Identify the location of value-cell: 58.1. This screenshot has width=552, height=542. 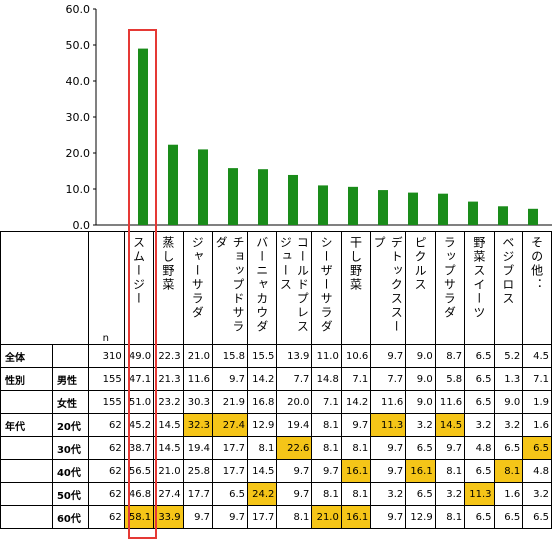
(139, 517).